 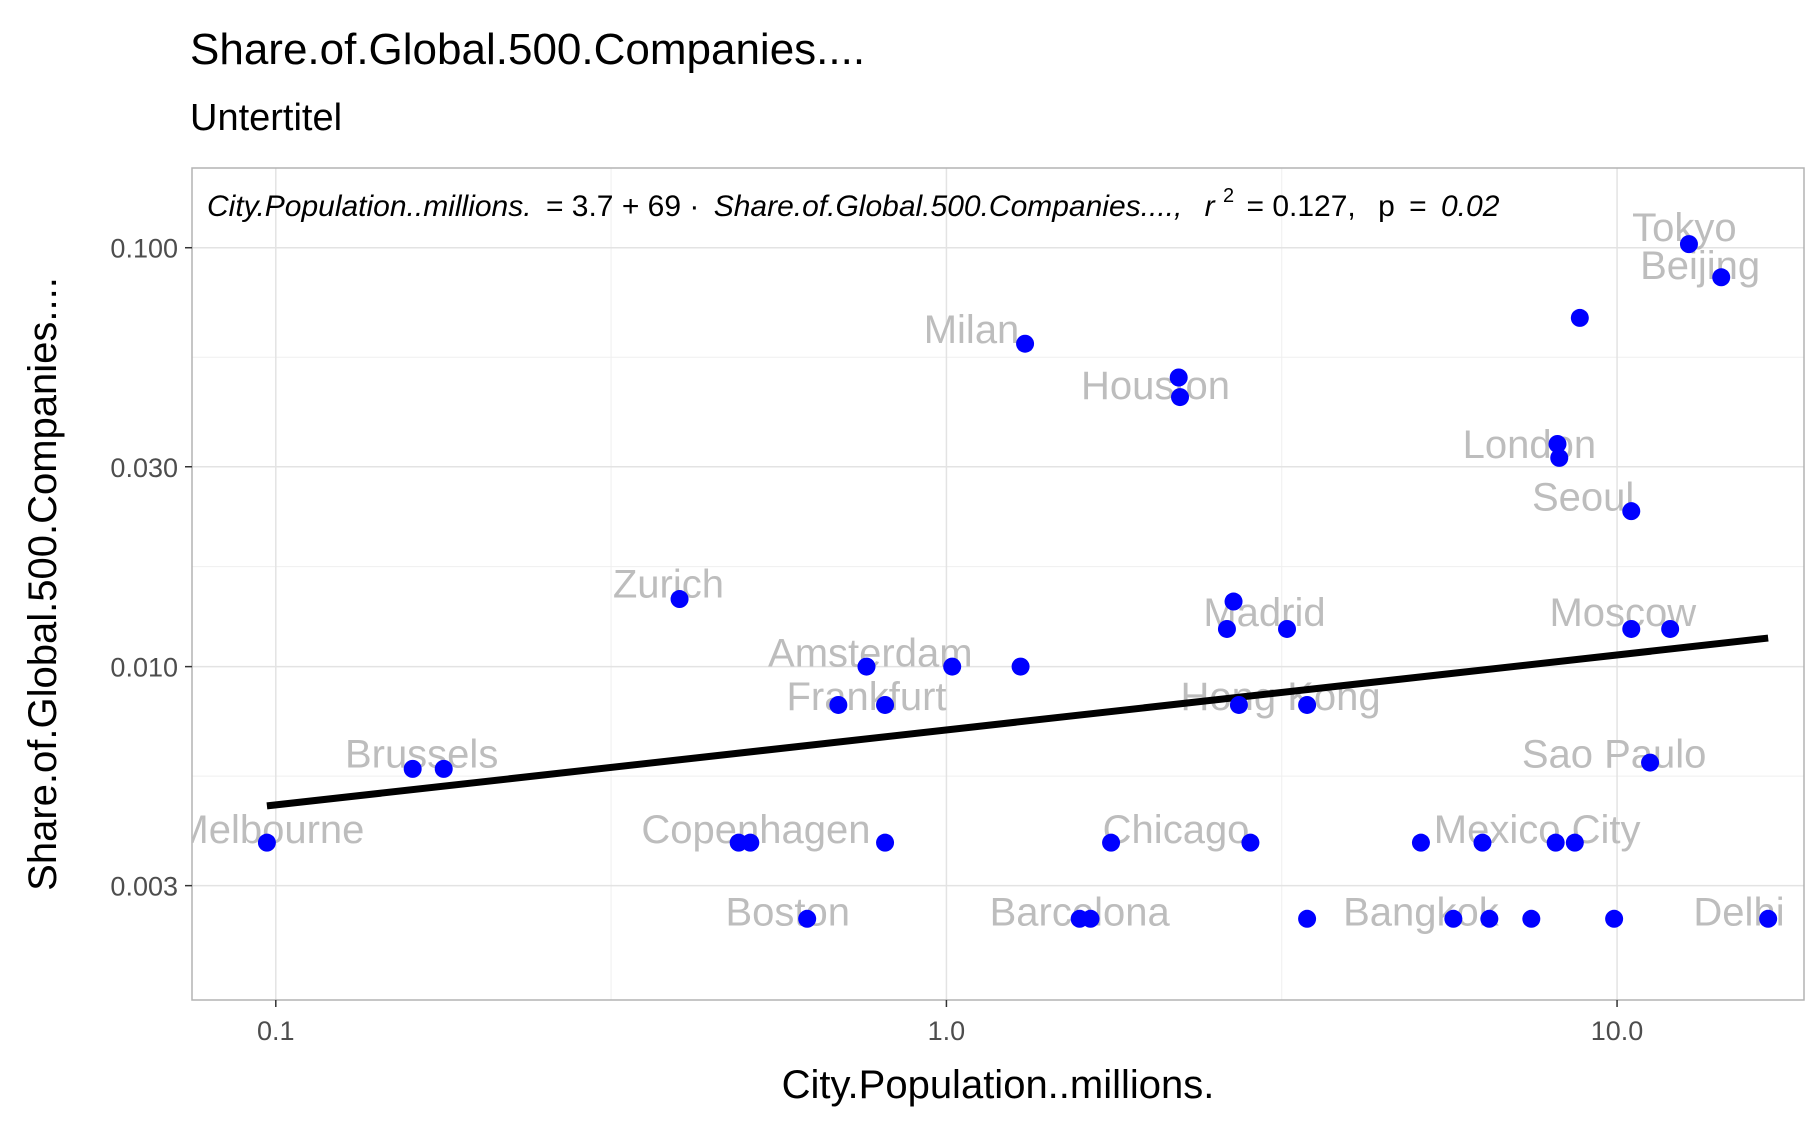 What do you see at coordinates (1228, 196) in the screenshot?
I see `r-squared-exponent: 2` at bounding box center [1228, 196].